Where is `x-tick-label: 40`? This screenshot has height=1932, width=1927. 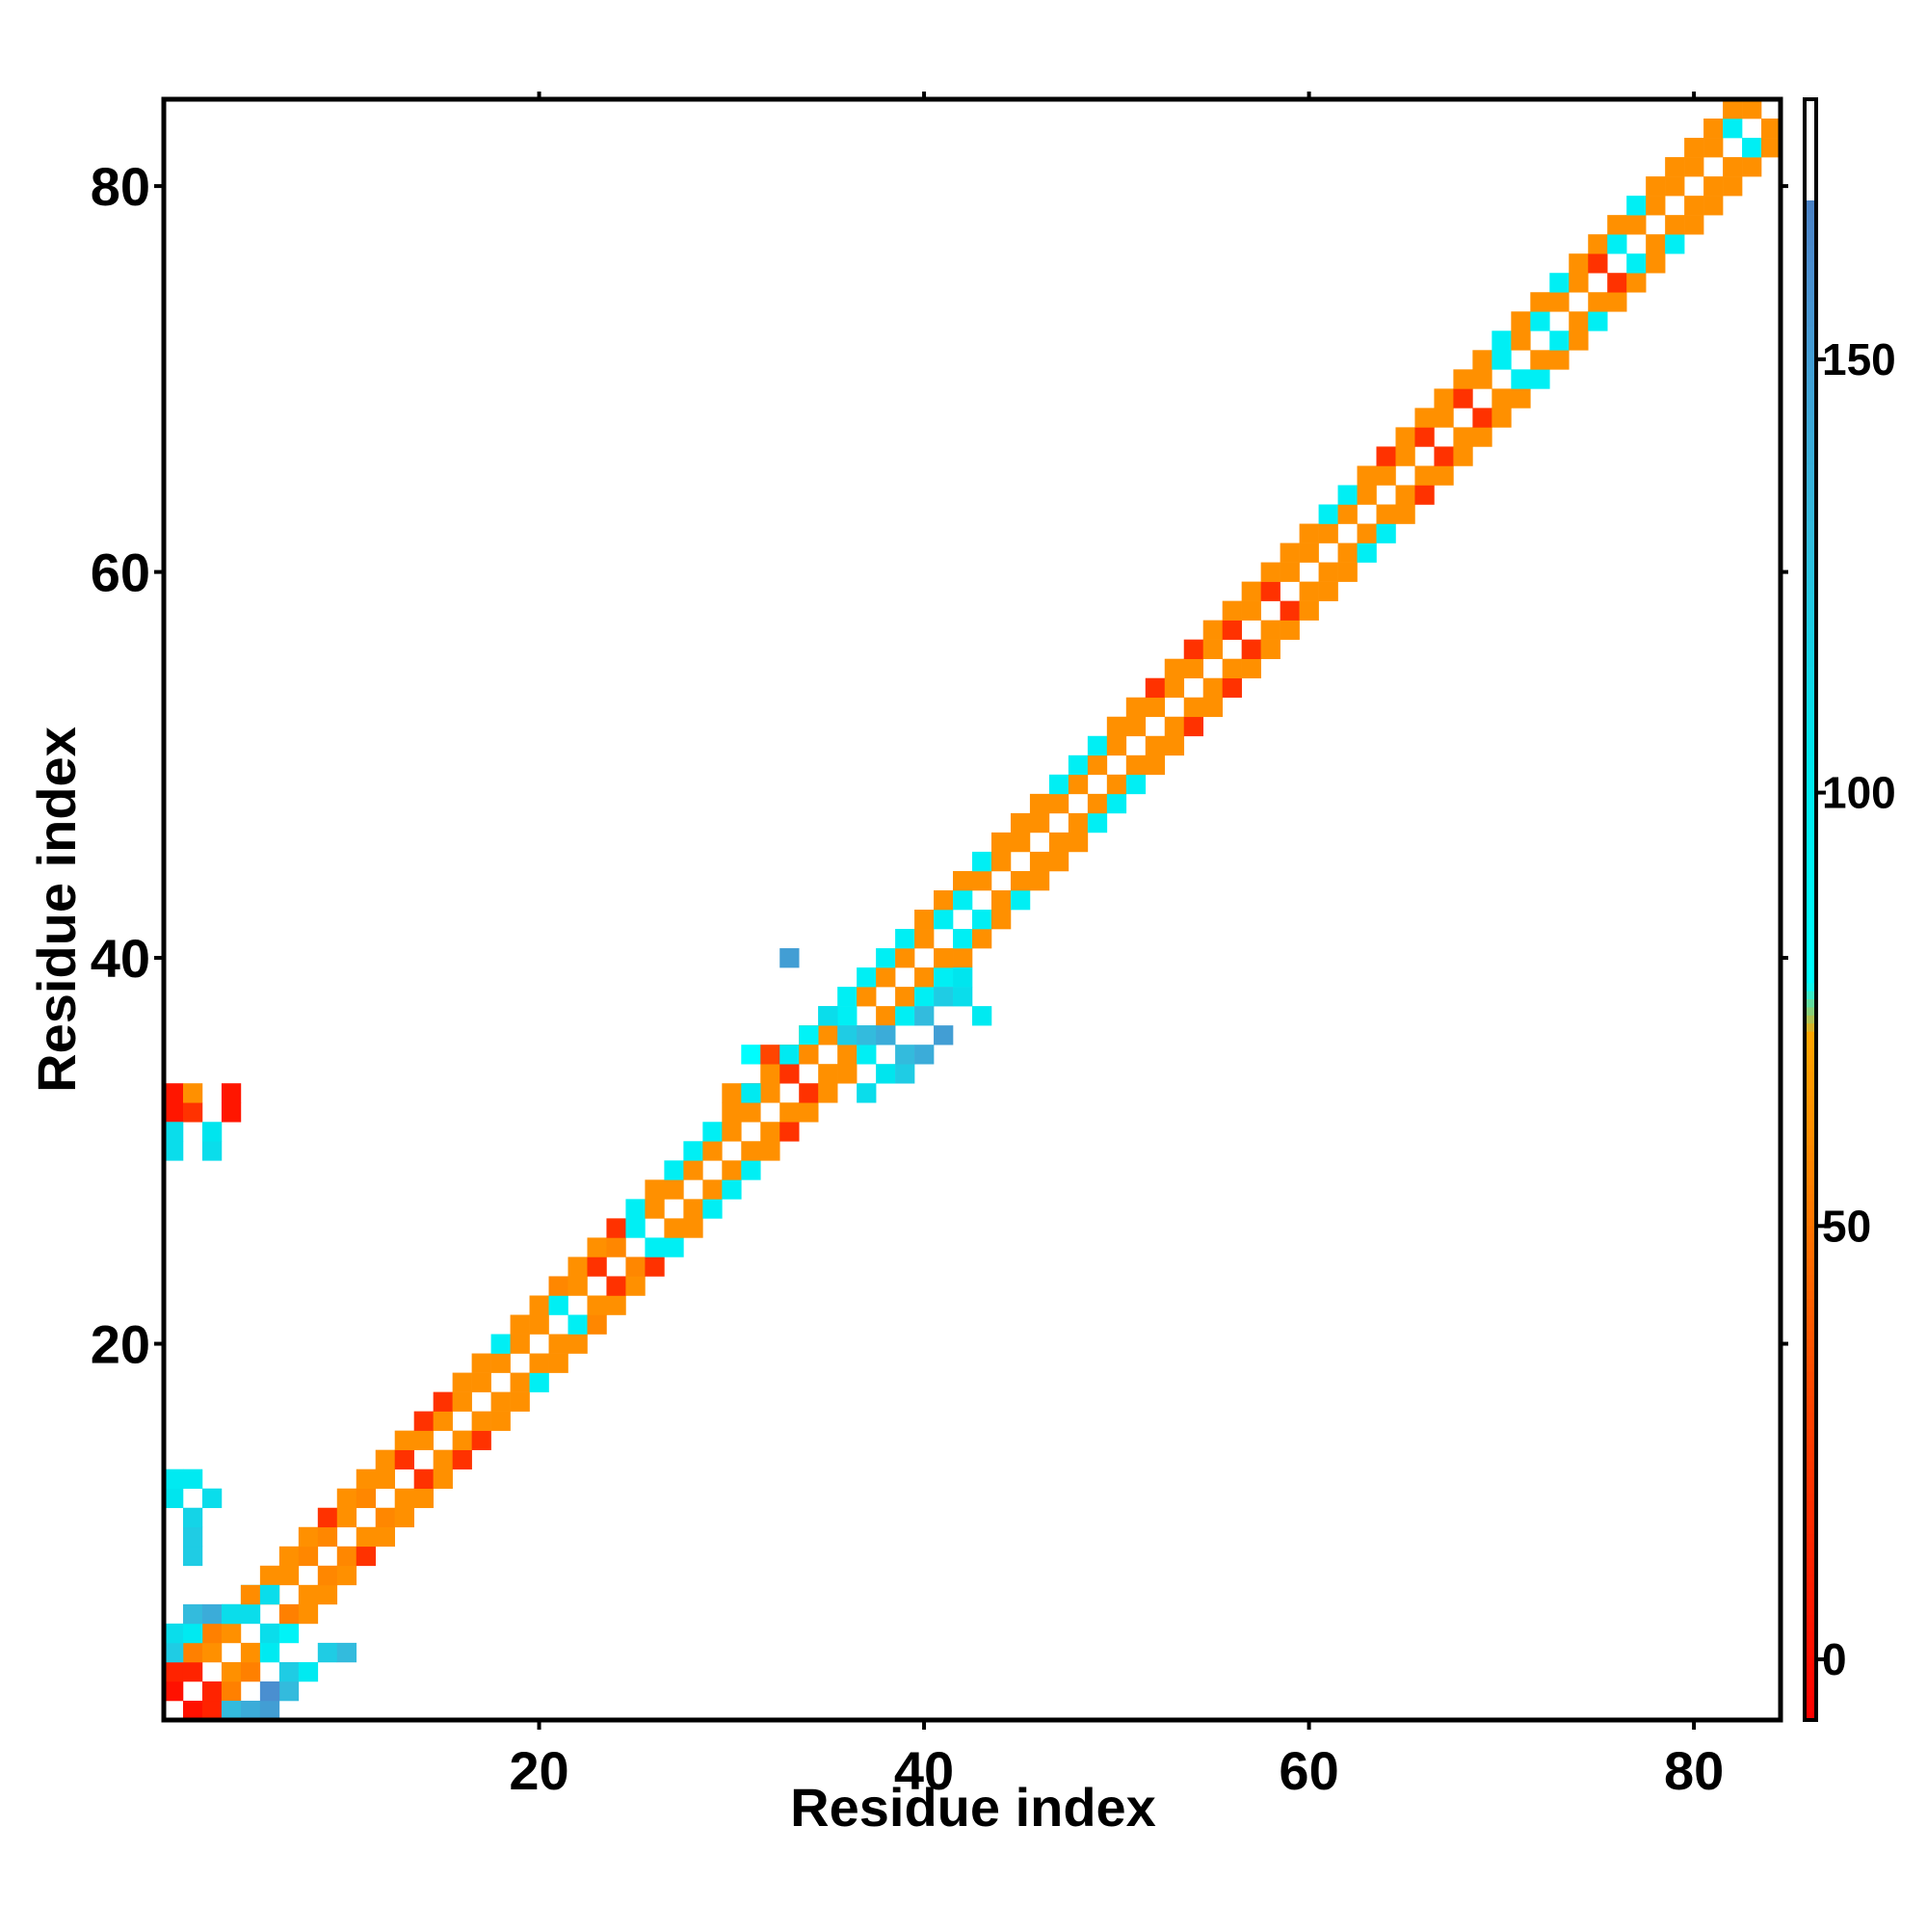
x-tick-label: 40 is located at coordinates (924, 1770).